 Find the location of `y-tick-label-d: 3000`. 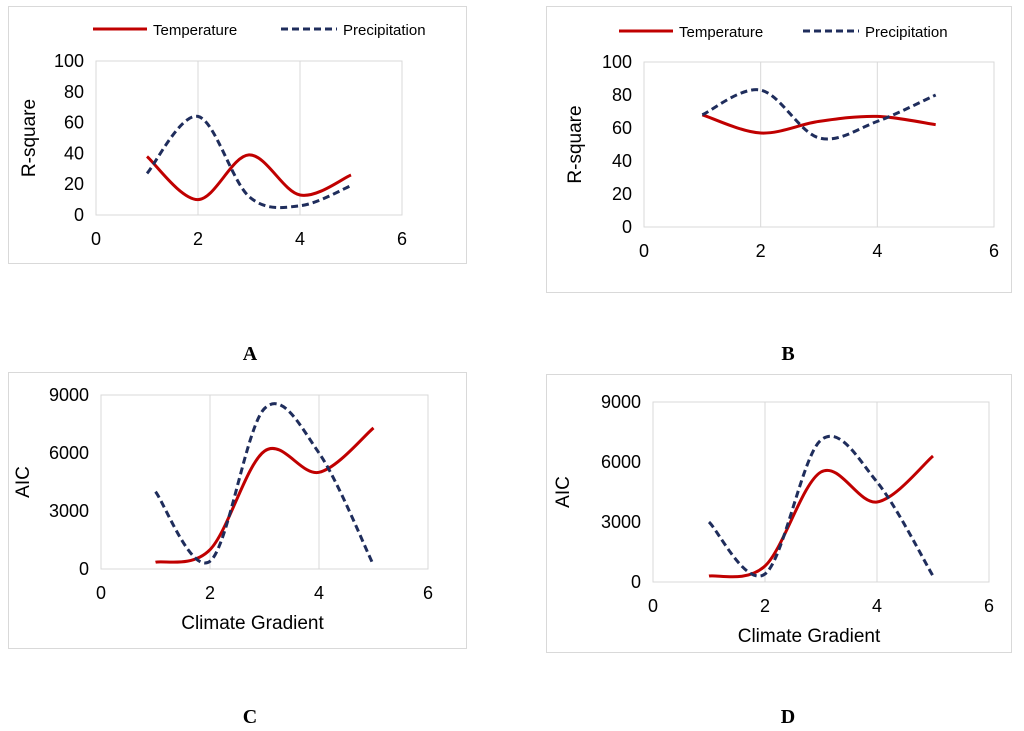

y-tick-label-d: 3000 is located at coordinates (621, 522).